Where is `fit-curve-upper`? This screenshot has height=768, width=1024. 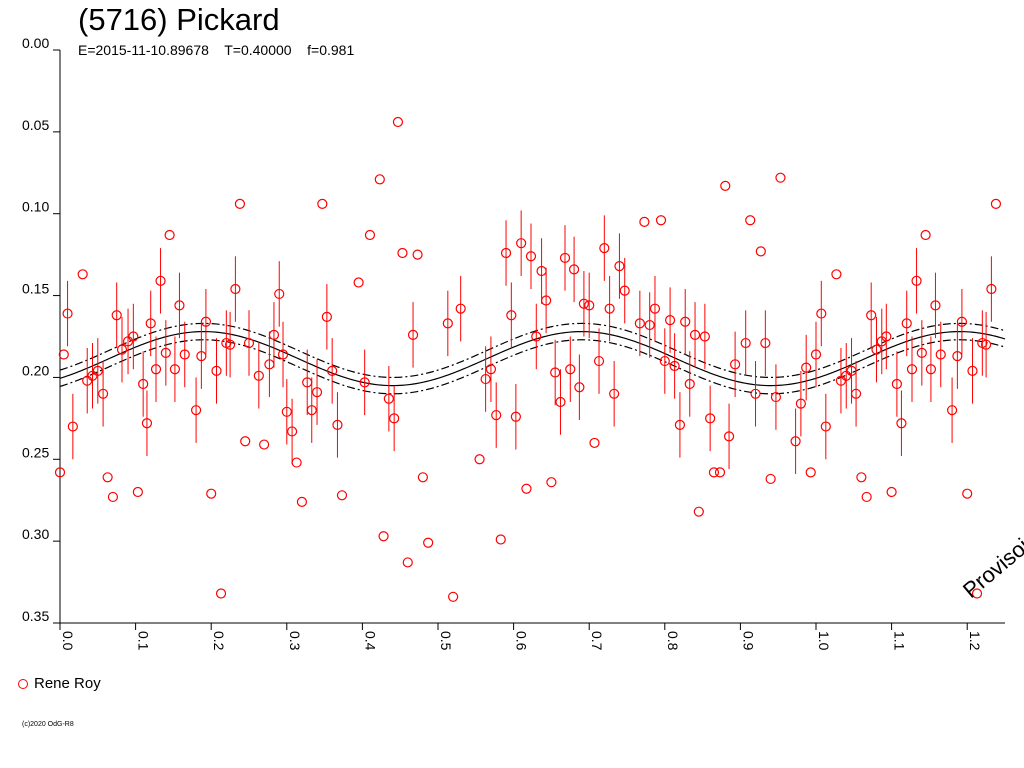
fit-curve-upper is located at coordinates (532, 350).